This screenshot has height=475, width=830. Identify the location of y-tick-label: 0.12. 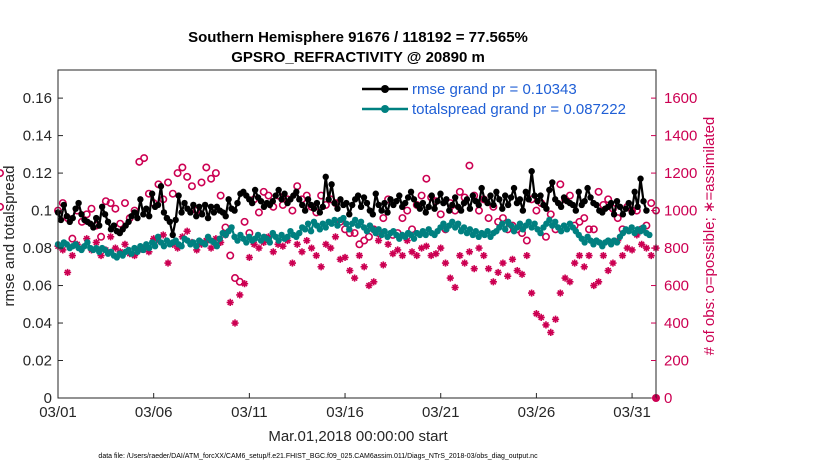
(37, 173).